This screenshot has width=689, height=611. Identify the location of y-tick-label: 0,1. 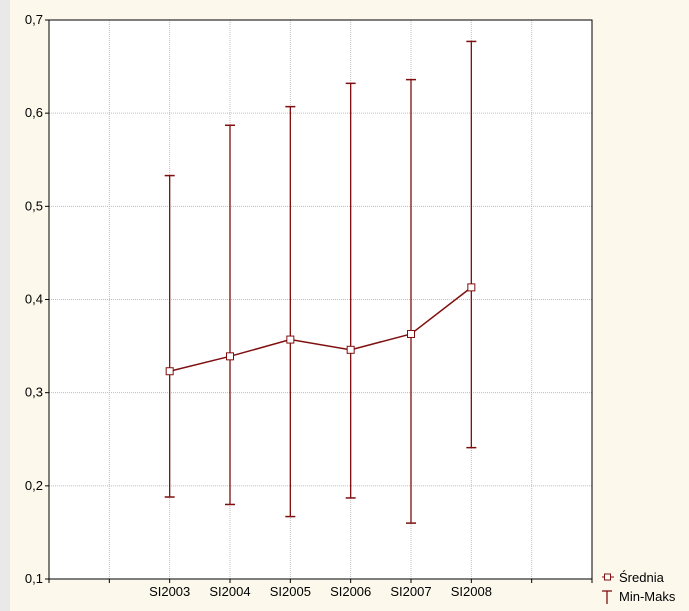
(34, 578).